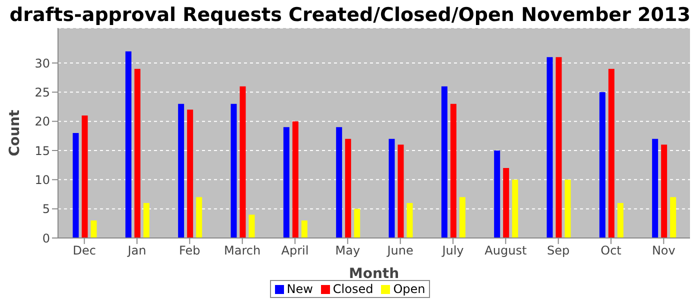  Describe the element at coordinates (242, 251) in the screenshot. I see `x-tick-label: March` at that location.